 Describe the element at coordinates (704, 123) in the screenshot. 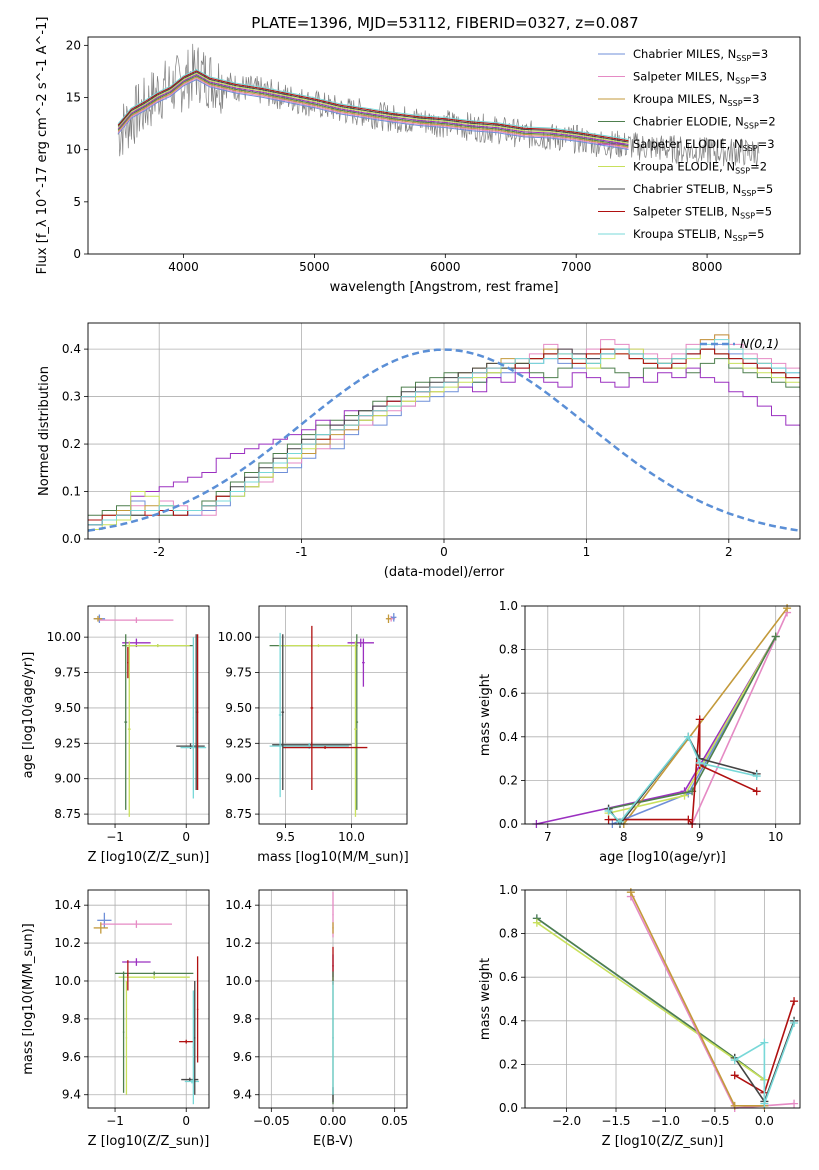

I see `legend-entry: Chabrier ELODIE, NSSP=2` at that location.